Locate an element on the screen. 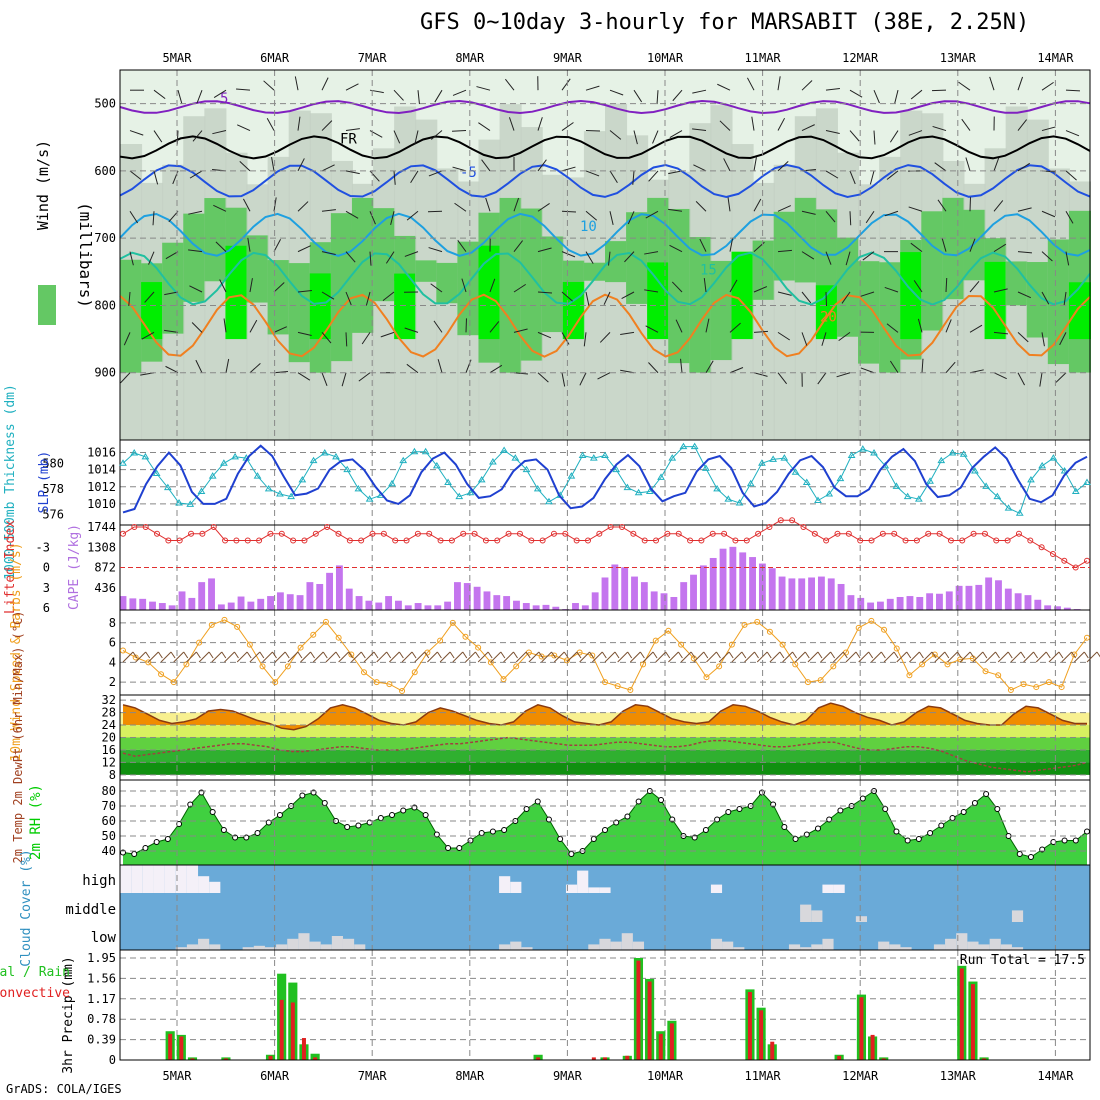  y-tick-label: 80 is located at coordinates (109, 791).